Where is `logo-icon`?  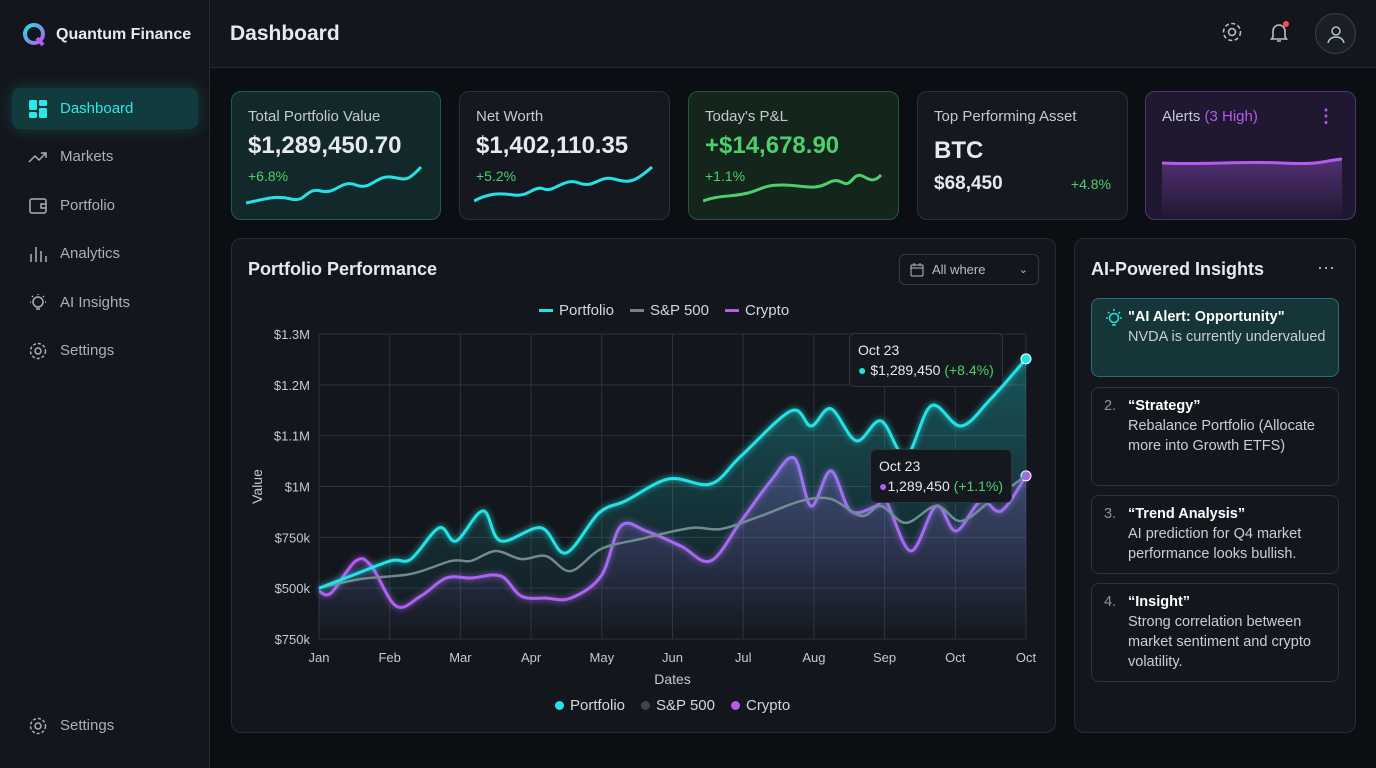
logo-icon is located at coordinates (34, 35).